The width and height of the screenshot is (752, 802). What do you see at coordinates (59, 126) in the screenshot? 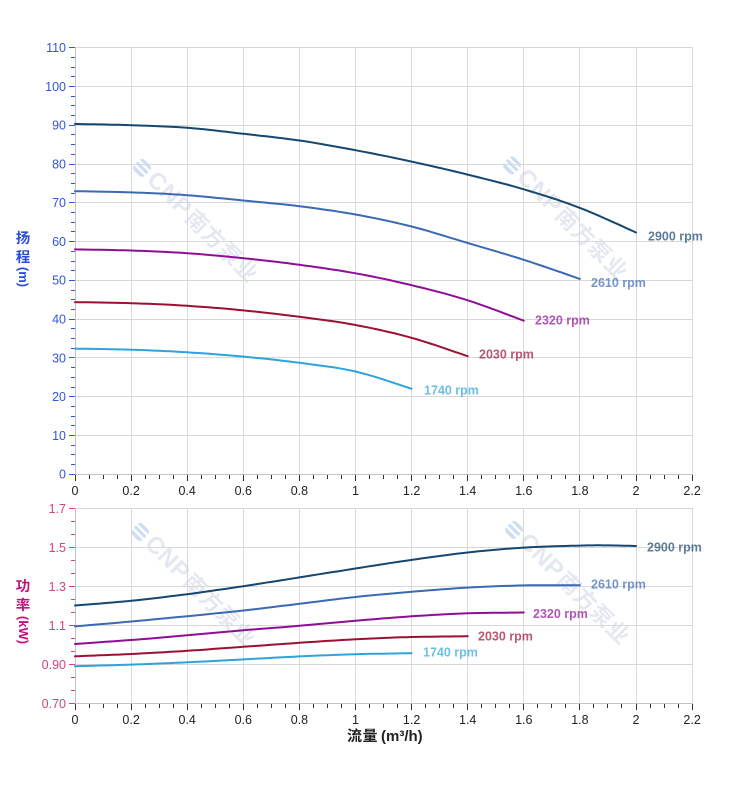
I see `svg-text: 90` at bounding box center [59, 126].